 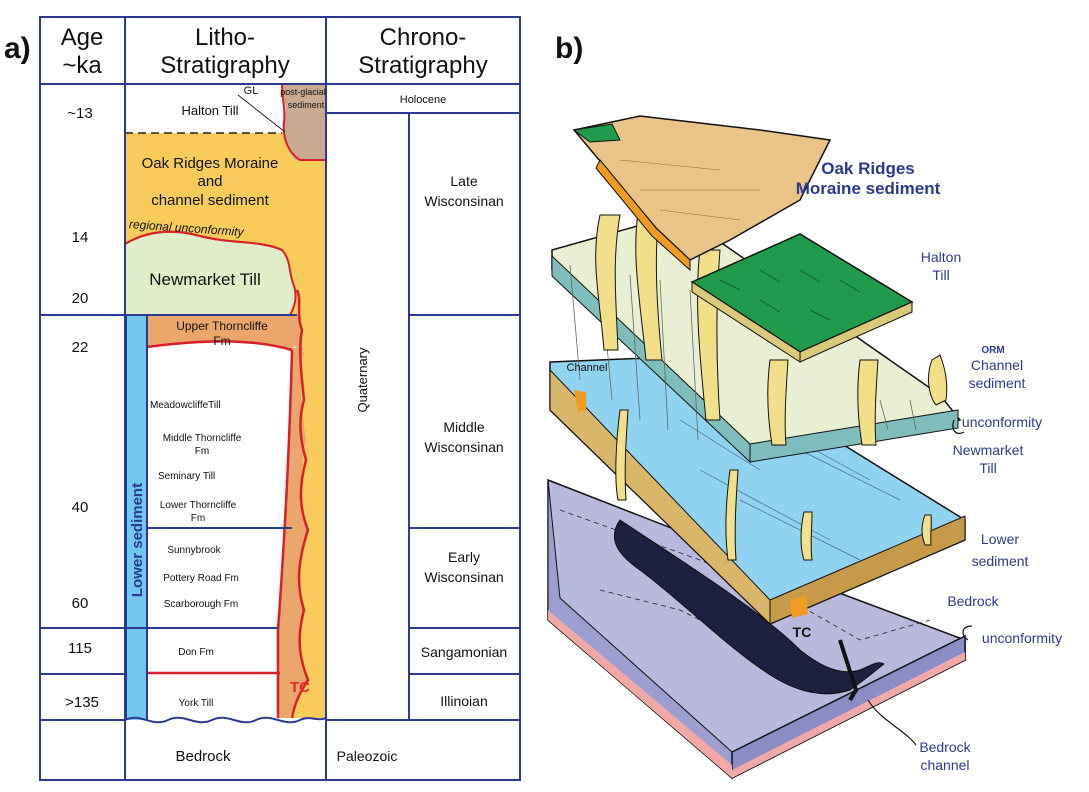 I want to click on orm-right-boundary, so click(x=300, y=504).